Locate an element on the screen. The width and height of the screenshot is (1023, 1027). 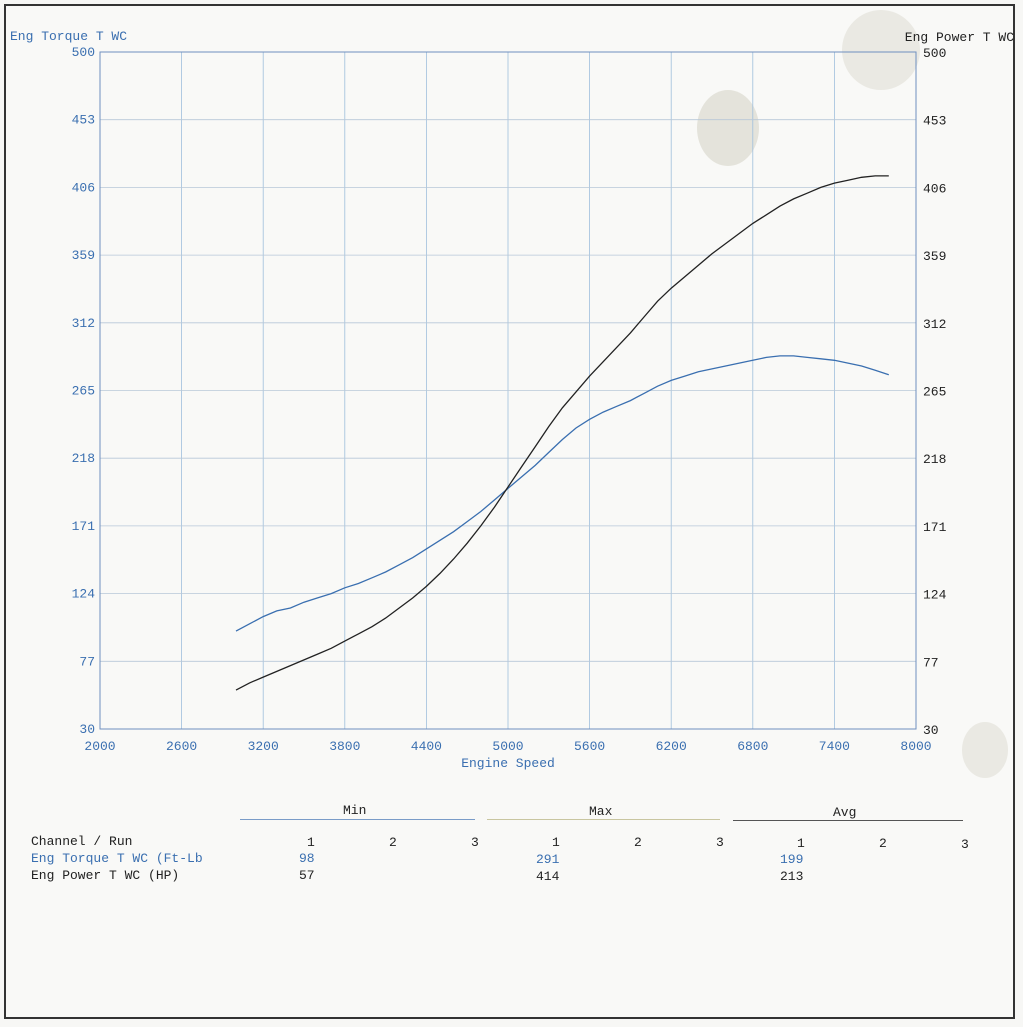
y-tick-label-left: 453 is located at coordinates (83, 120).